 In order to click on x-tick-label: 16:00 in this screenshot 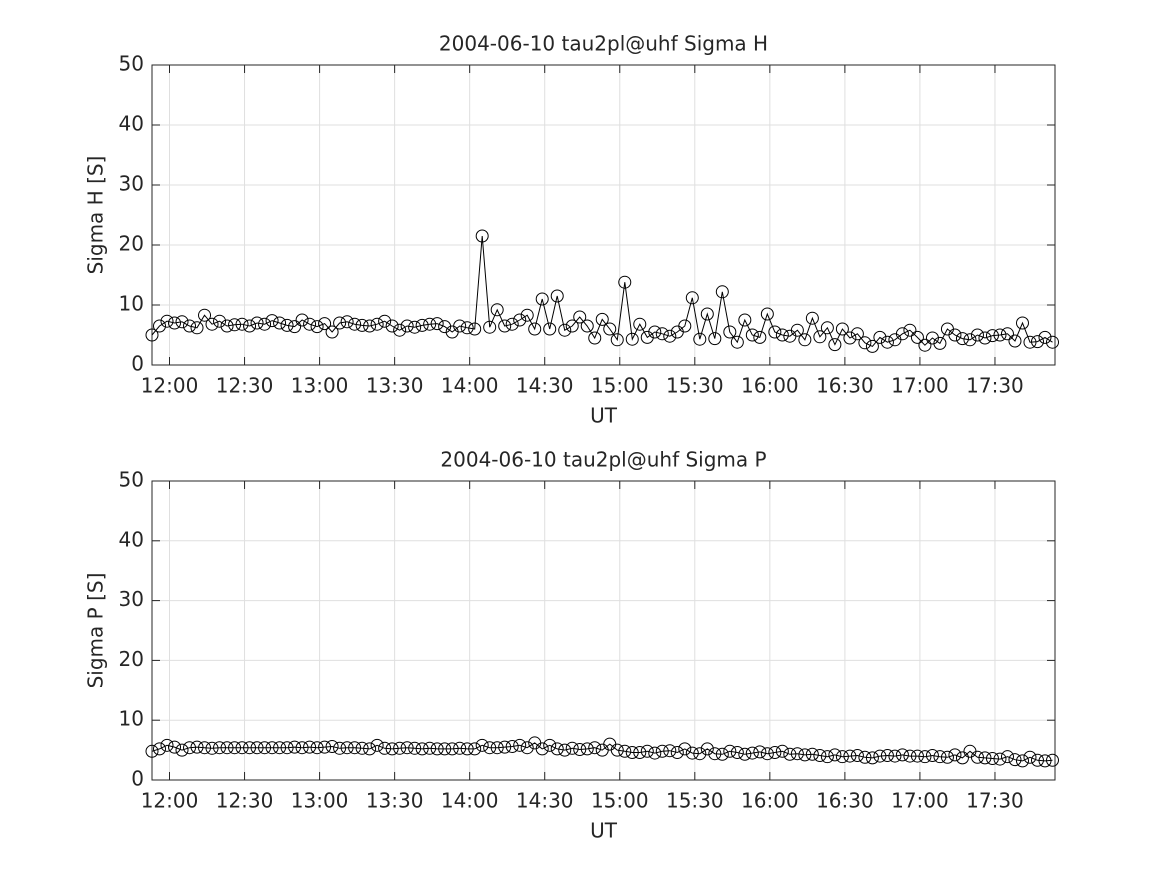, I will do `click(770, 386)`.